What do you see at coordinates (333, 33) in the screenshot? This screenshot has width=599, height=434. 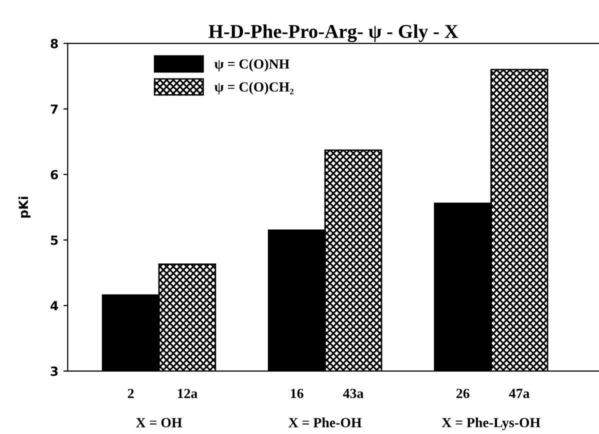 I see `chart-title: H-D-Phe-Pro-Arg- ψ - Gly - X` at bounding box center [333, 33].